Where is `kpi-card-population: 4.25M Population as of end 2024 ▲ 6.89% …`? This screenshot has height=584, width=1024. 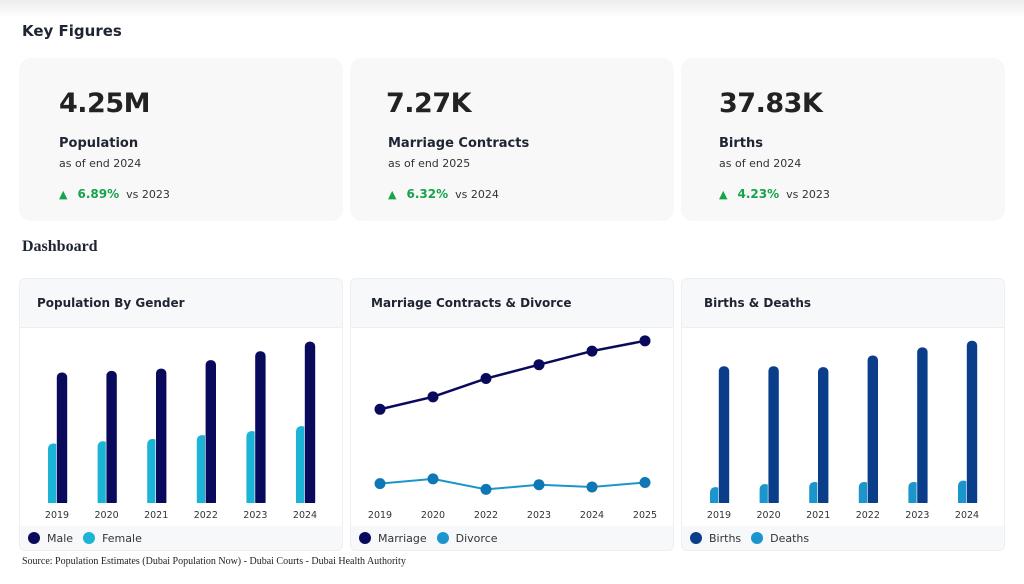 kpi-card-population: 4.25M Population as of end 2024 ▲ 6.89% … is located at coordinates (181, 139).